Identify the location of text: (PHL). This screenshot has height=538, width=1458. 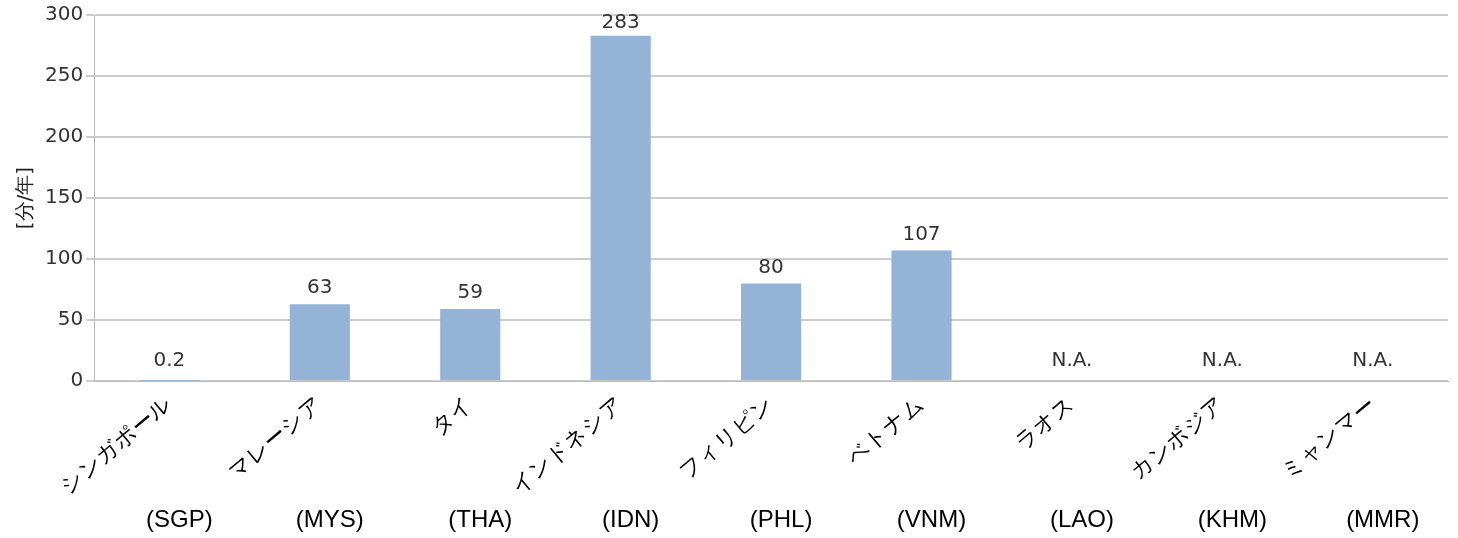
(781, 518).